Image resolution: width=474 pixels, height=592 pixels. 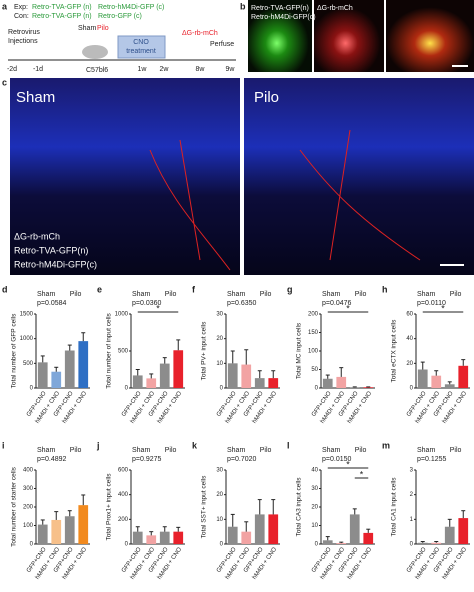 I want to click on y-axis-label: Total eCTX input cells, so click(x=394, y=351).